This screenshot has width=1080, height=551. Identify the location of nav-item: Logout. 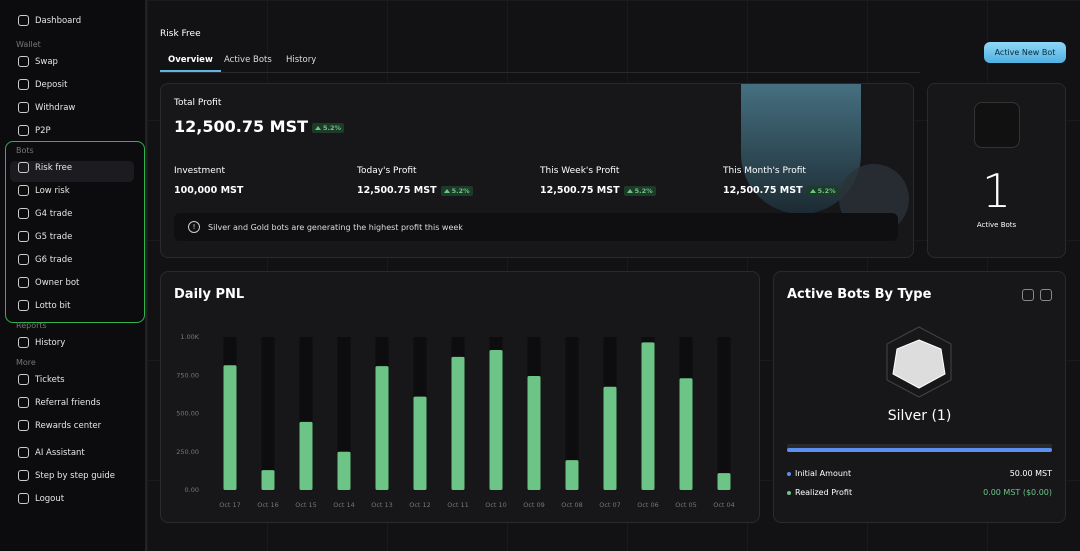
(41, 498).